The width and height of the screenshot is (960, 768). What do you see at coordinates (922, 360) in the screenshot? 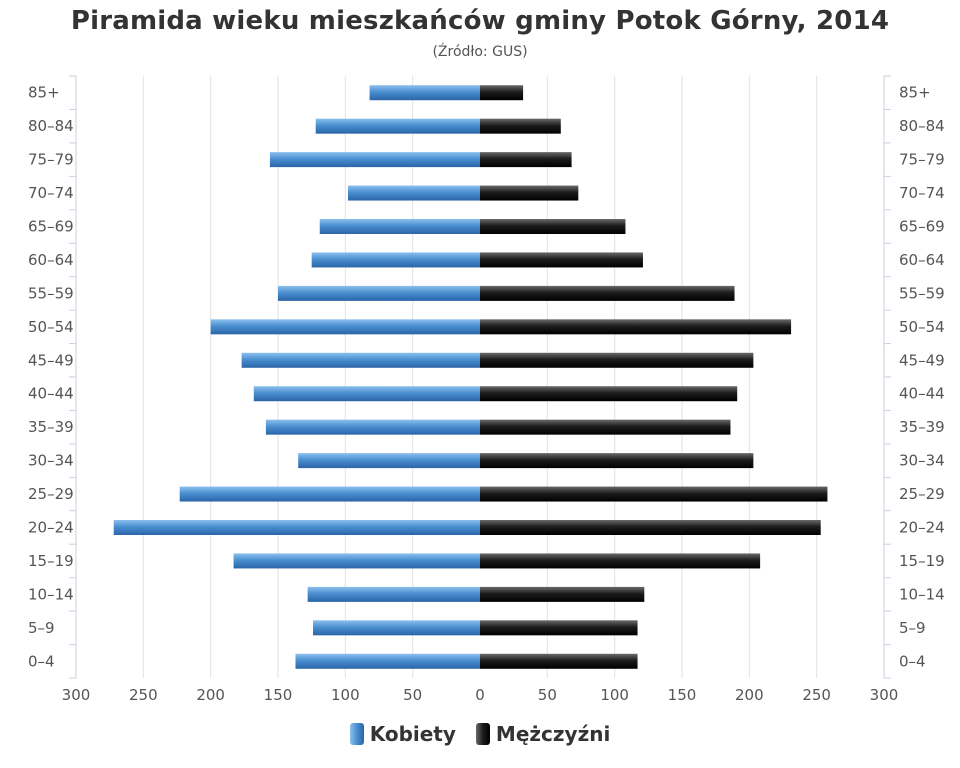
I see `y-tick-label-right: 45–49` at bounding box center [922, 360].